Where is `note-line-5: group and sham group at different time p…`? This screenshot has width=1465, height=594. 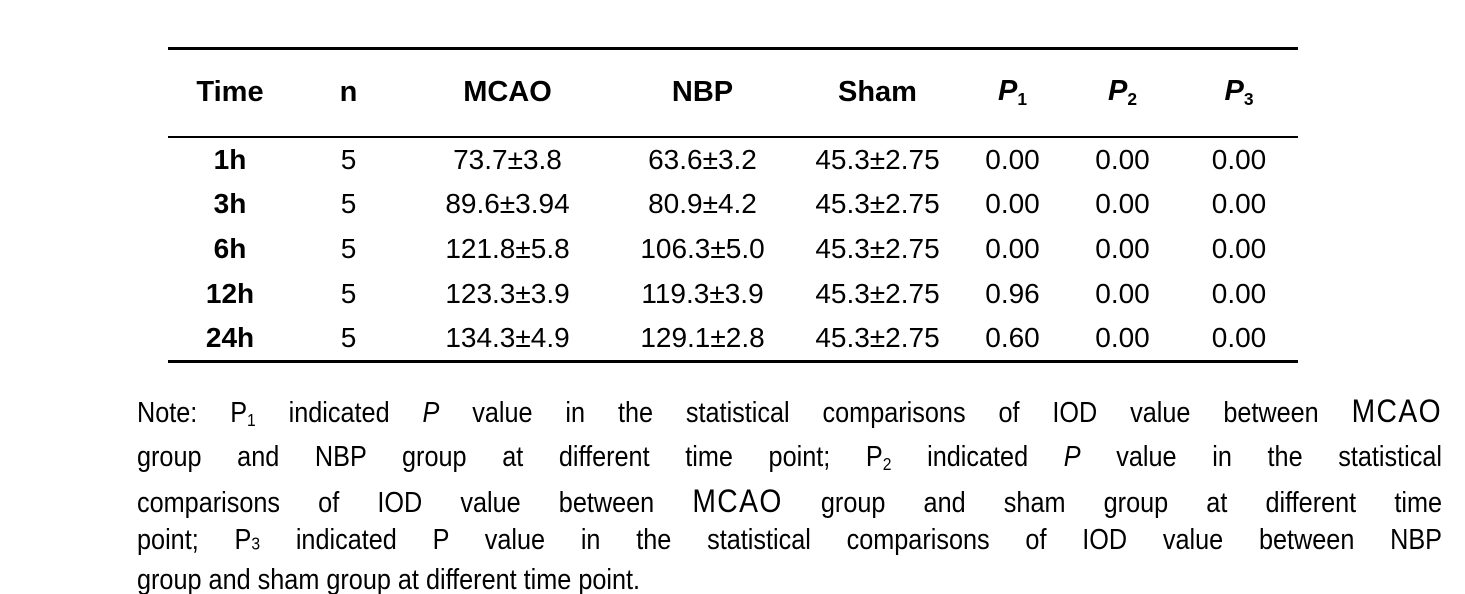 note-line-5: group and sham group at different time p… is located at coordinates (789, 578).